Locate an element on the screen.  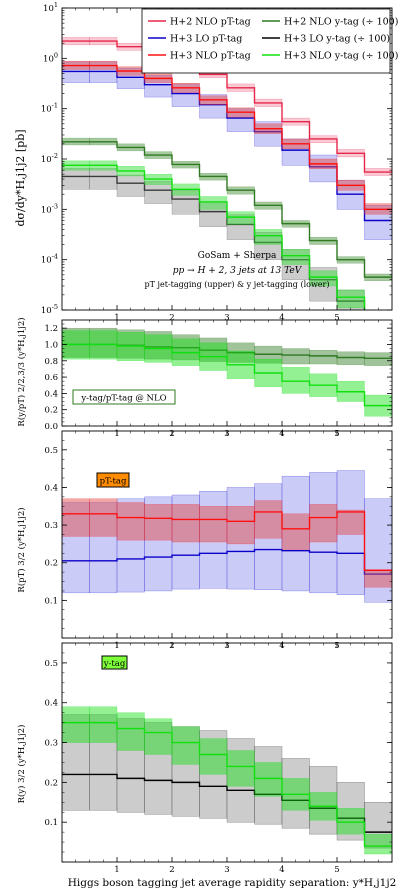
main-ytick-label-4: 10⁻¹ is located at coordinates (49, 108).